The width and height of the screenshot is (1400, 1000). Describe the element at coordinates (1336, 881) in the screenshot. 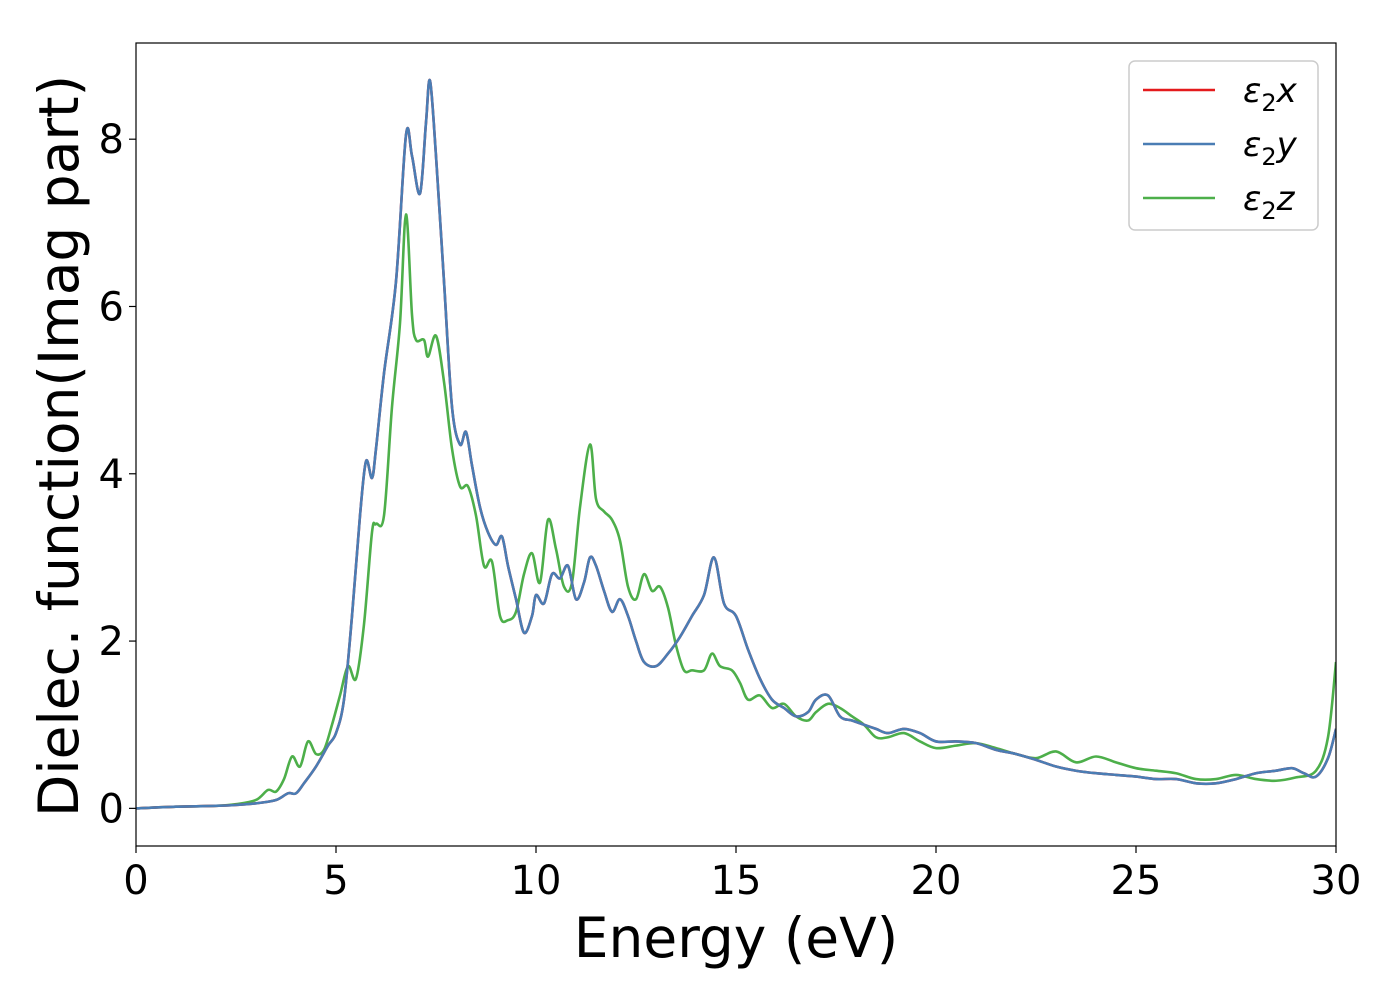

I see `x-tick-label: 30` at that location.